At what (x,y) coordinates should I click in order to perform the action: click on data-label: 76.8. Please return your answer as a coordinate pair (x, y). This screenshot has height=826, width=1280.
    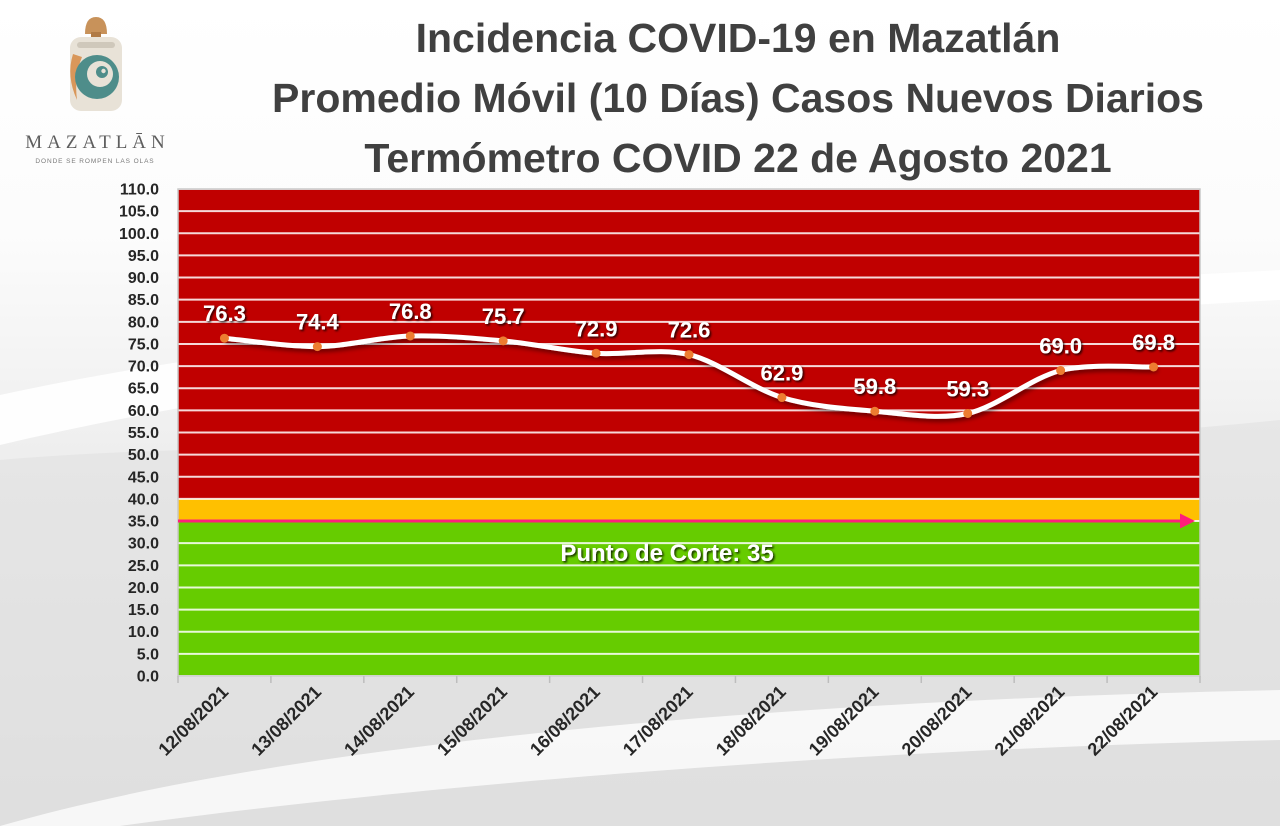
    Looking at the image, I should click on (410, 311).